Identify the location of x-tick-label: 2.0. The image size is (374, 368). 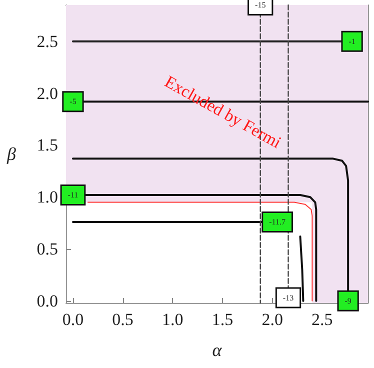
(272, 319).